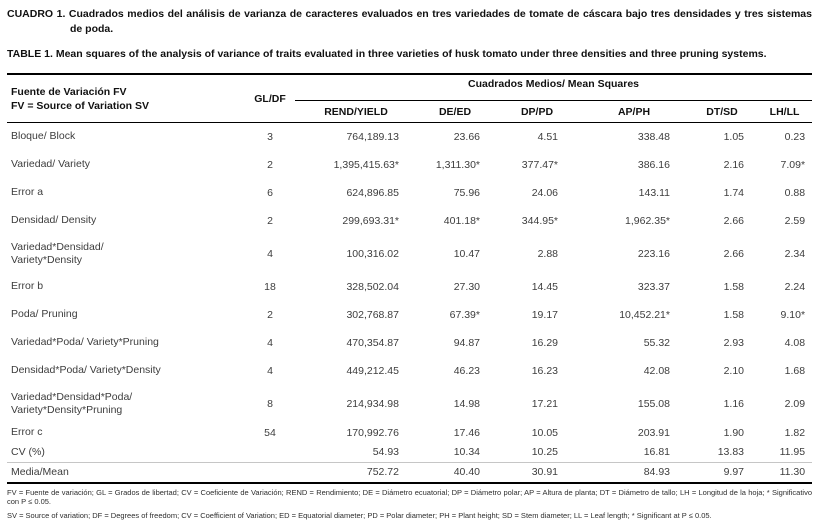 This screenshot has height=530, width=819. I want to click on cell-ed: 27.30, so click(466, 286).